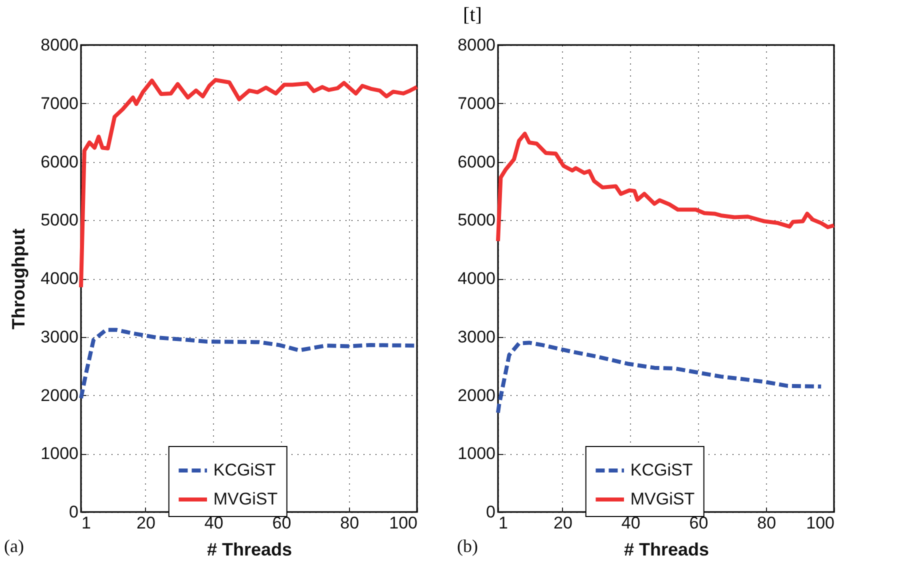 The height and width of the screenshot is (581, 905). I want to click on y-axis-title: Throughput, so click(18, 279).